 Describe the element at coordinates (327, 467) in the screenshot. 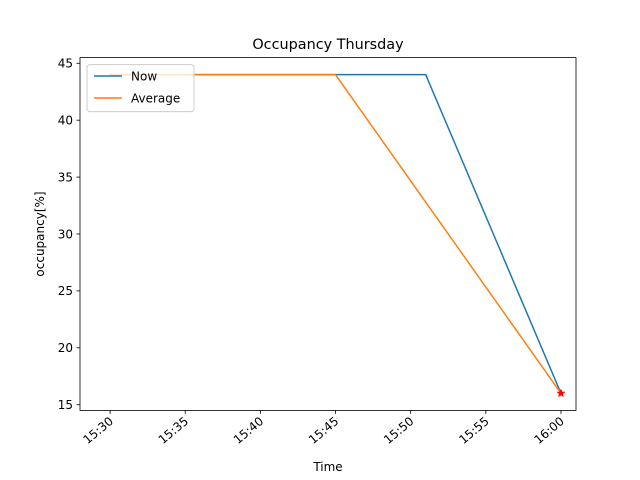

I see `x-axis-label: Time` at that location.